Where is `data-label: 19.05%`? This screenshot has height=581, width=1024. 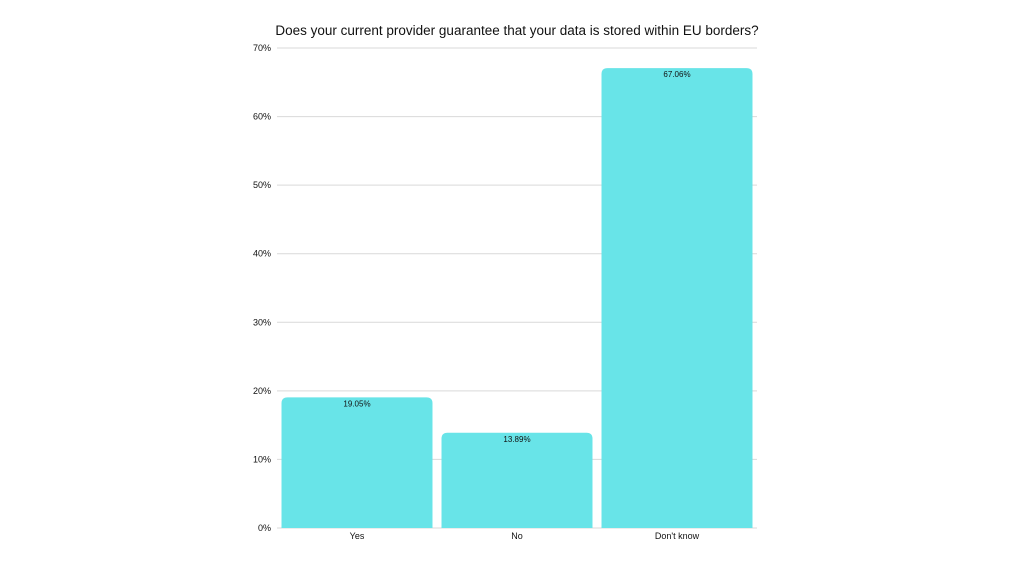 data-label: 19.05% is located at coordinates (356, 403).